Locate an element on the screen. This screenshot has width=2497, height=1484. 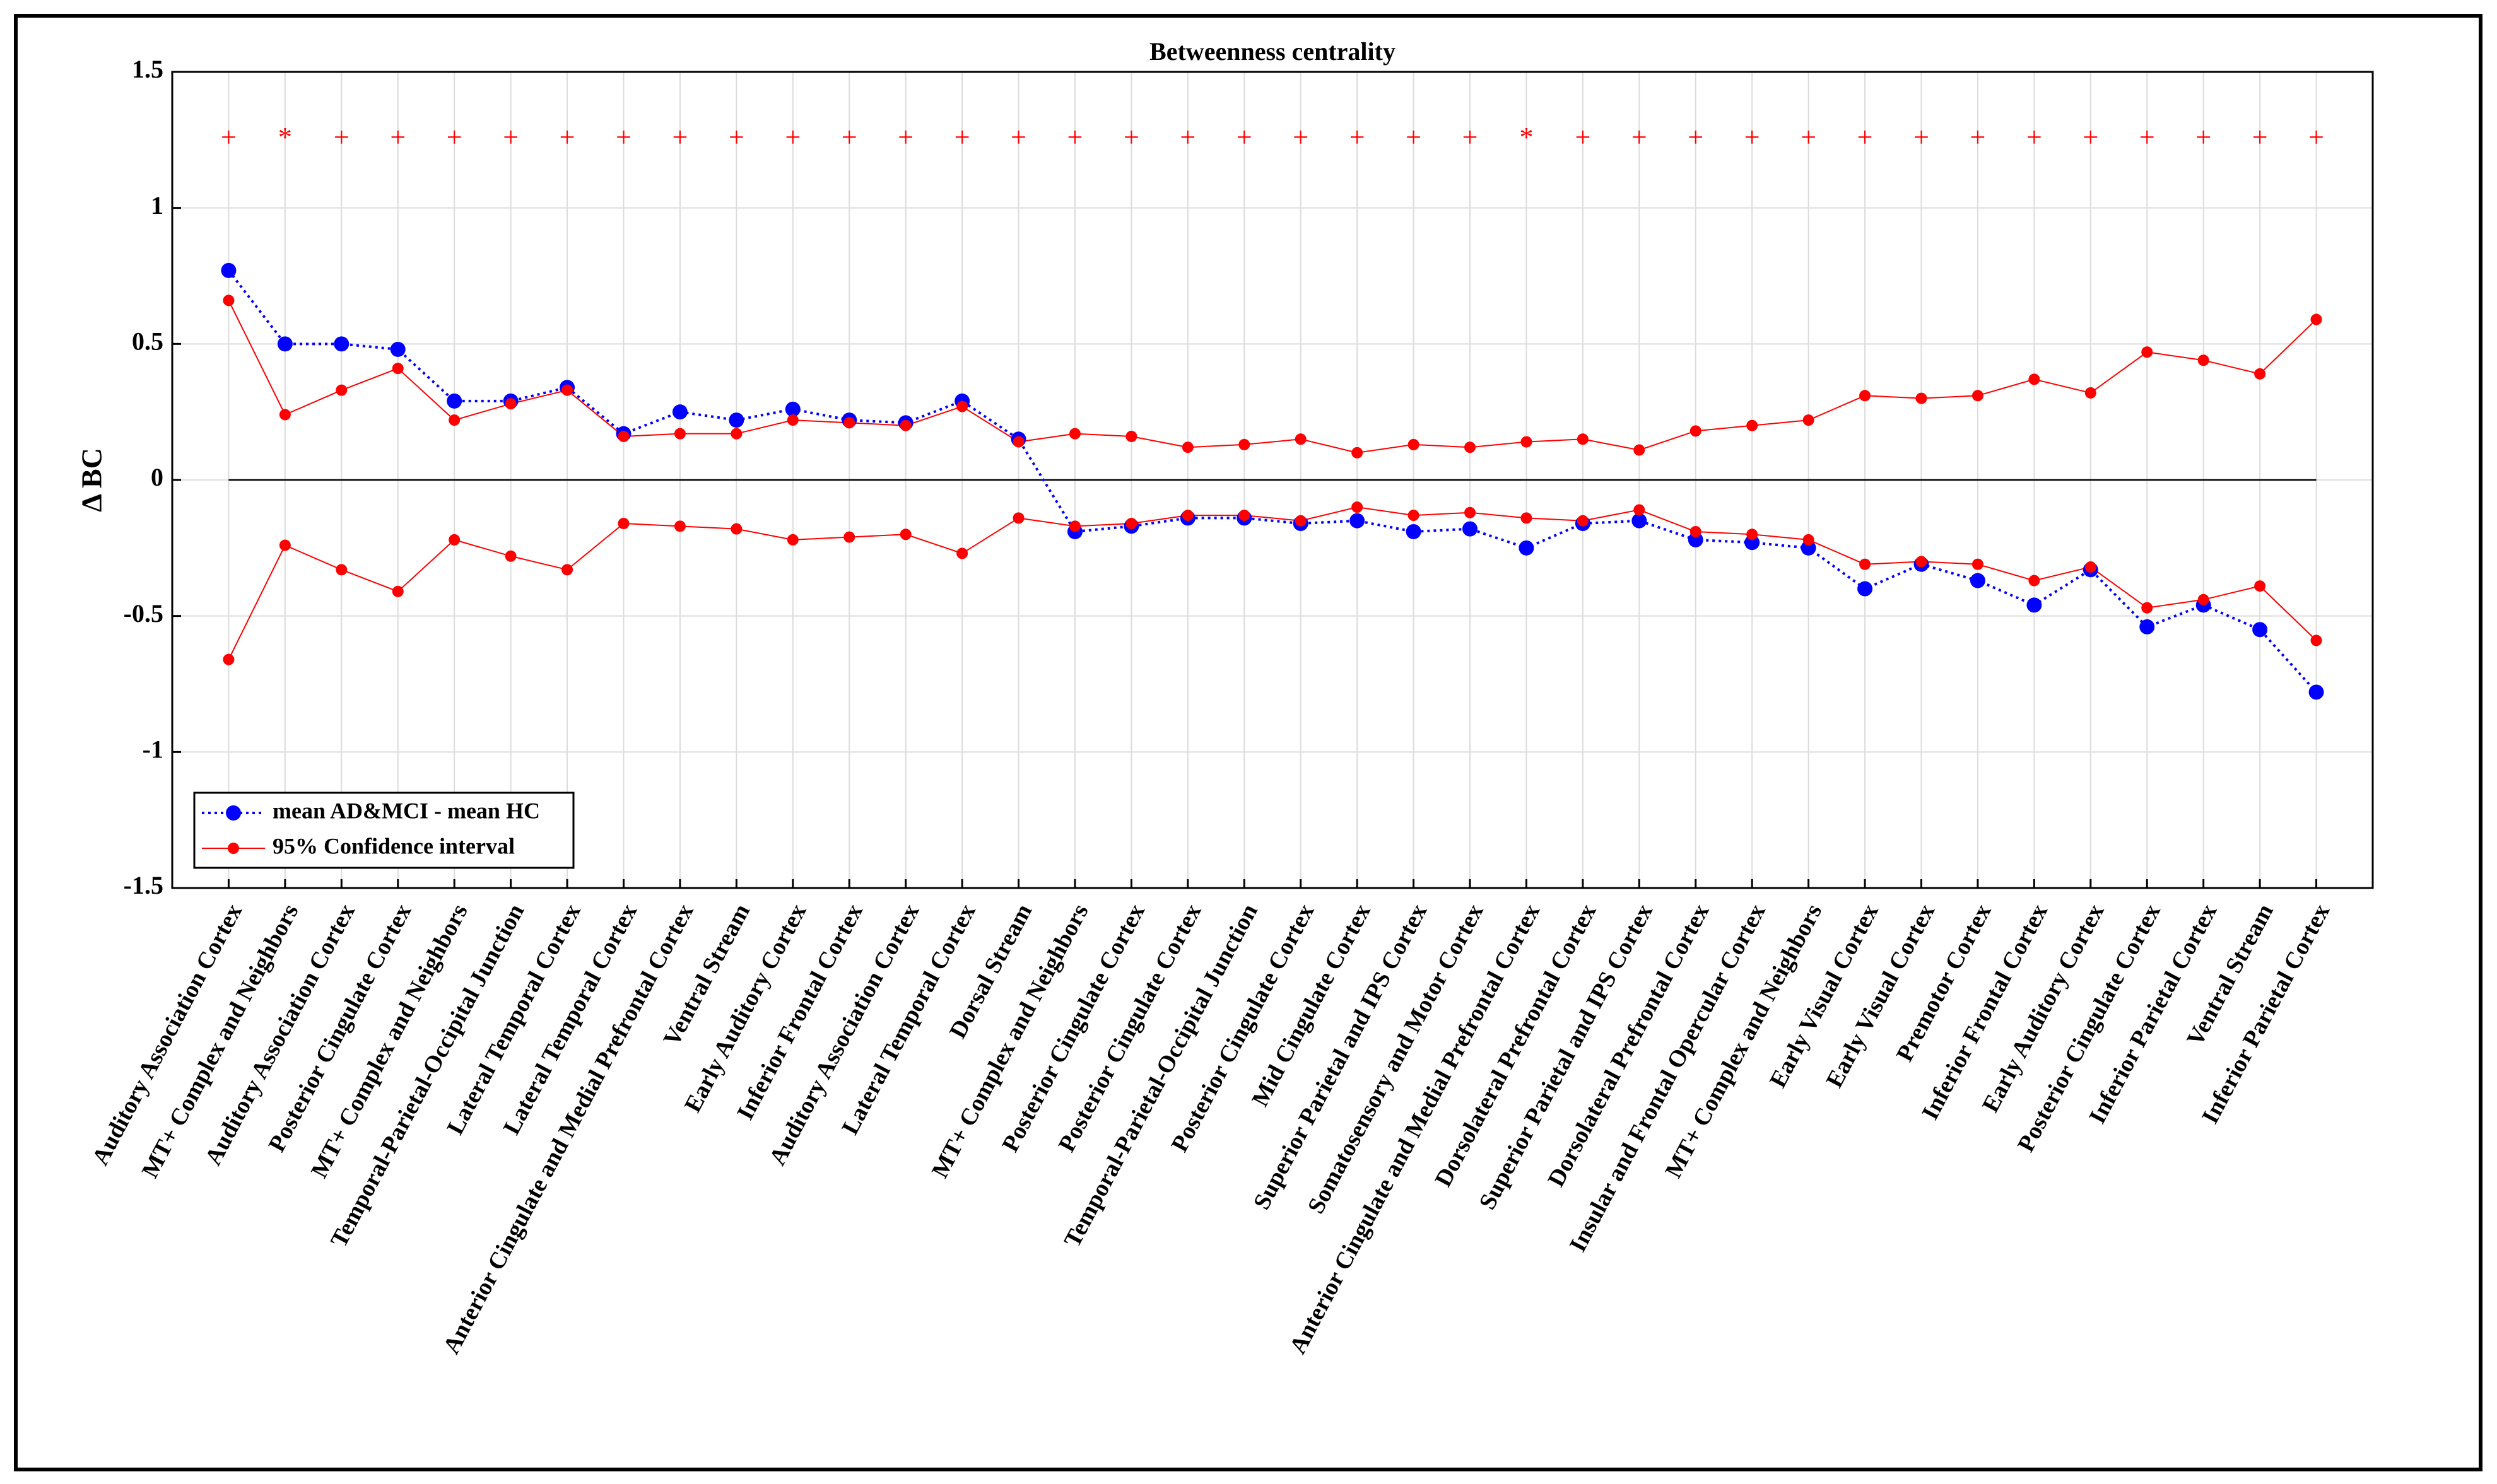
chart-title: Betweenness centrality is located at coordinates (1272, 51).